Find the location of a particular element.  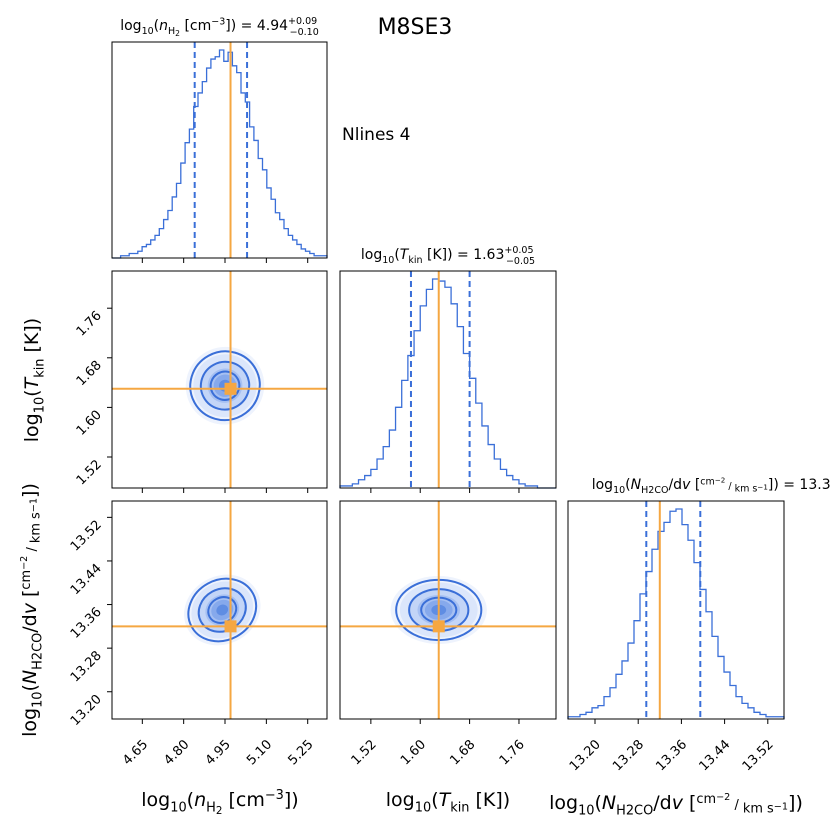

hist-frame-nH2 is located at coordinates (219, 150).